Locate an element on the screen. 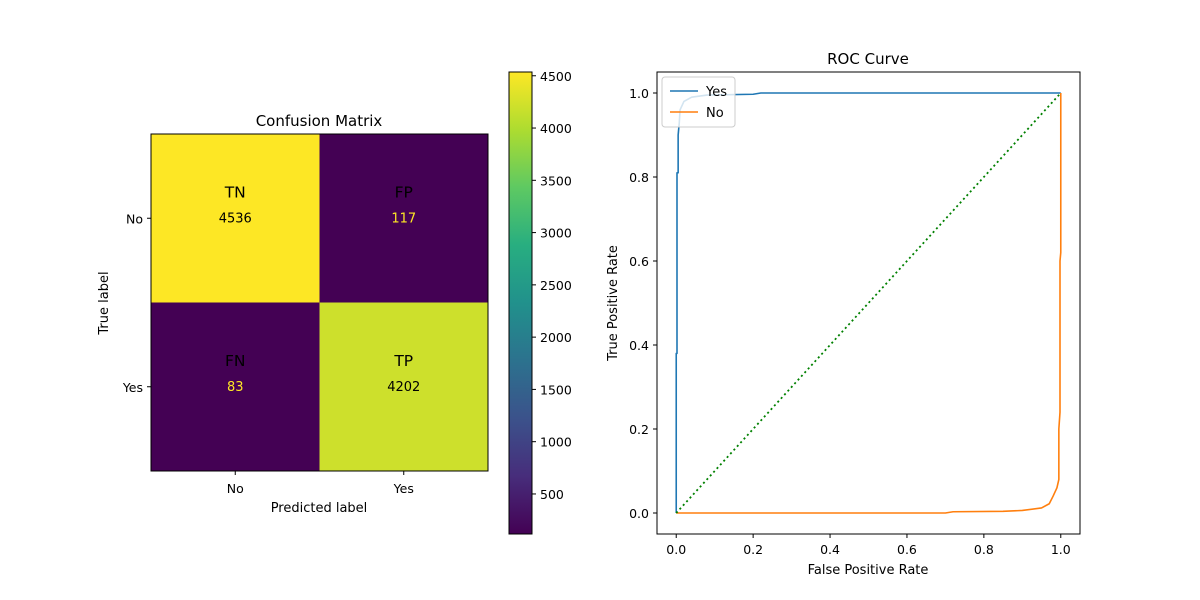 This screenshot has height=600, width=1200. roc-x-tick-label: 0.0 is located at coordinates (676, 549).